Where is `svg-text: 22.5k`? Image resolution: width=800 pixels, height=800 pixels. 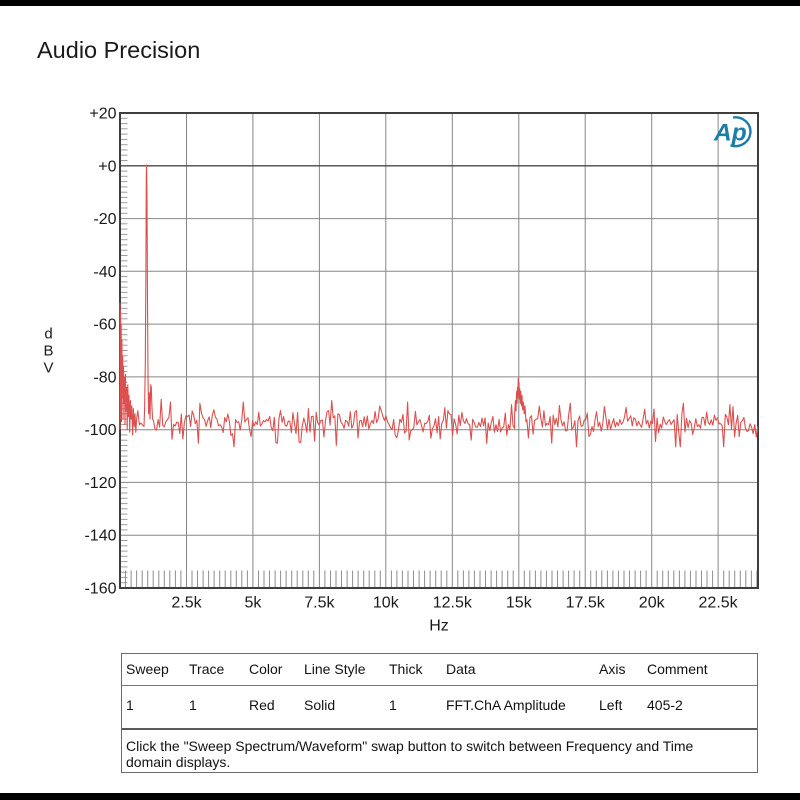 svg-text: 22.5k is located at coordinates (719, 603).